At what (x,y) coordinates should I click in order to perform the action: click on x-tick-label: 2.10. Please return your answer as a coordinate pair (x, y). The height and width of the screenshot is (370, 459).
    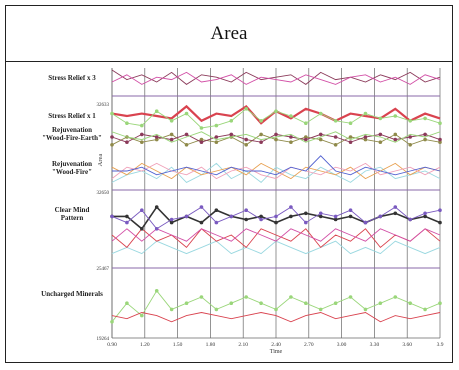
    Looking at the image, I should click on (243, 345).